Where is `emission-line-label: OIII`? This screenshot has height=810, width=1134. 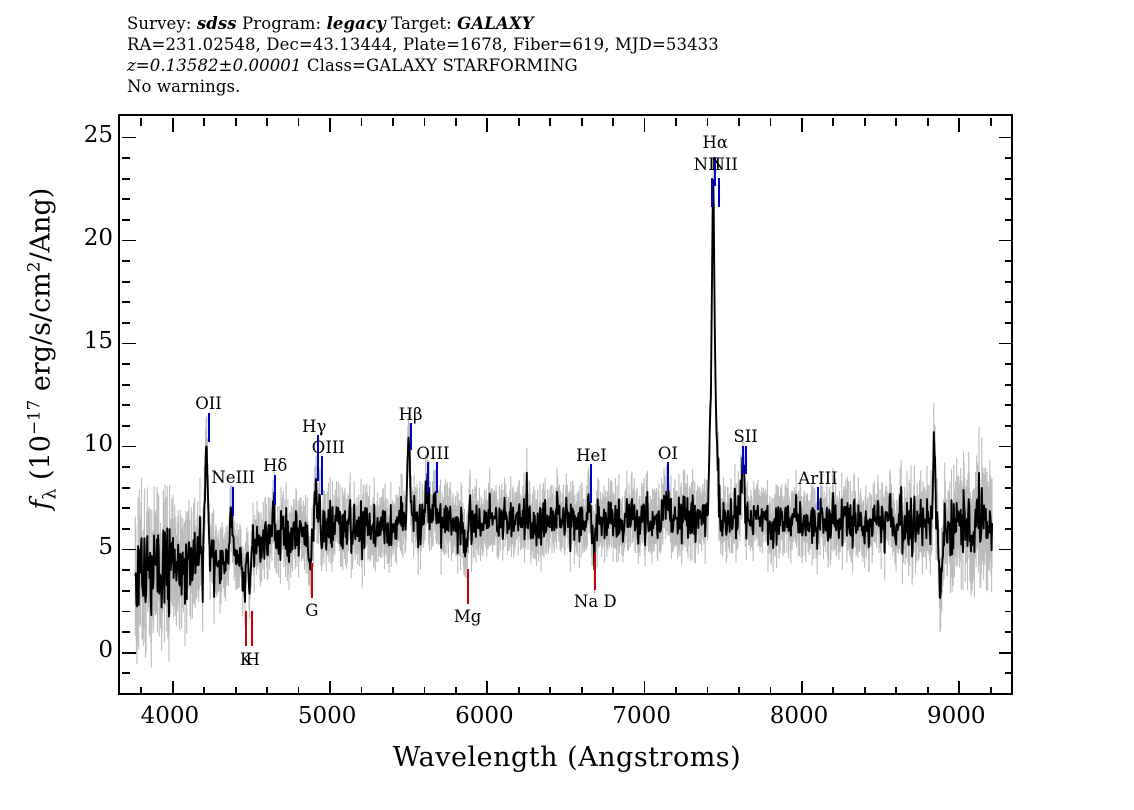
emission-line-label: OIII is located at coordinates (433, 453).